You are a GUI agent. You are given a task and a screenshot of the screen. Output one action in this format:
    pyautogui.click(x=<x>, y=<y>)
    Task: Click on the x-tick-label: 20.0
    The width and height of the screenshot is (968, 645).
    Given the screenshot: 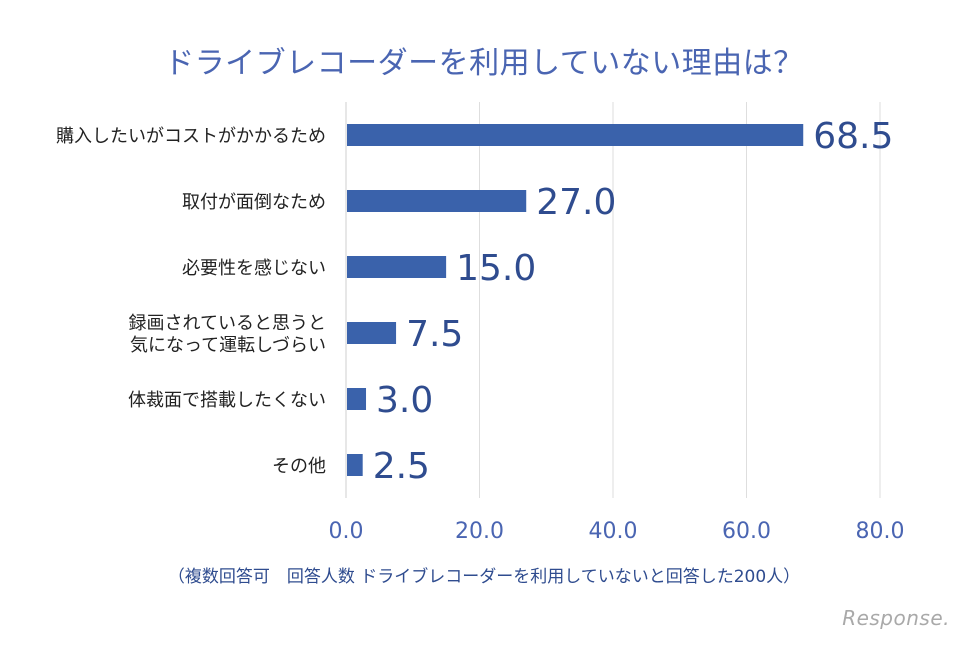 What is the action you would take?
    pyautogui.click(x=479, y=531)
    